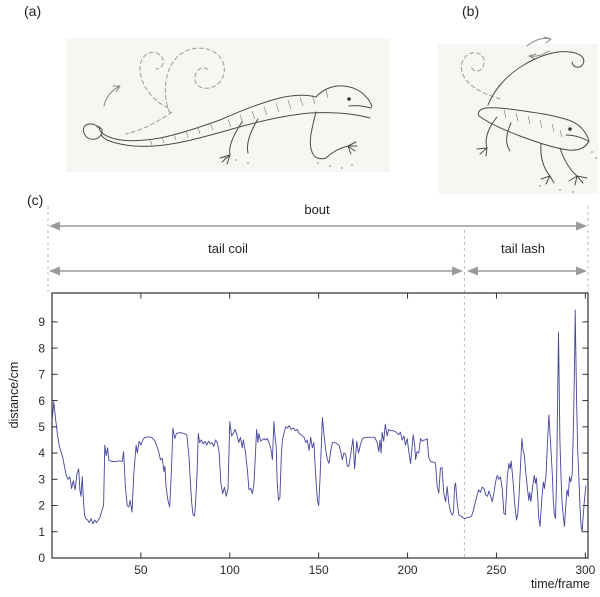 The image size is (600, 597). What do you see at coordinates (239, 141) in the screenshot?
I see `lizard-a-hind-leg` at bounding box center [239, 141].